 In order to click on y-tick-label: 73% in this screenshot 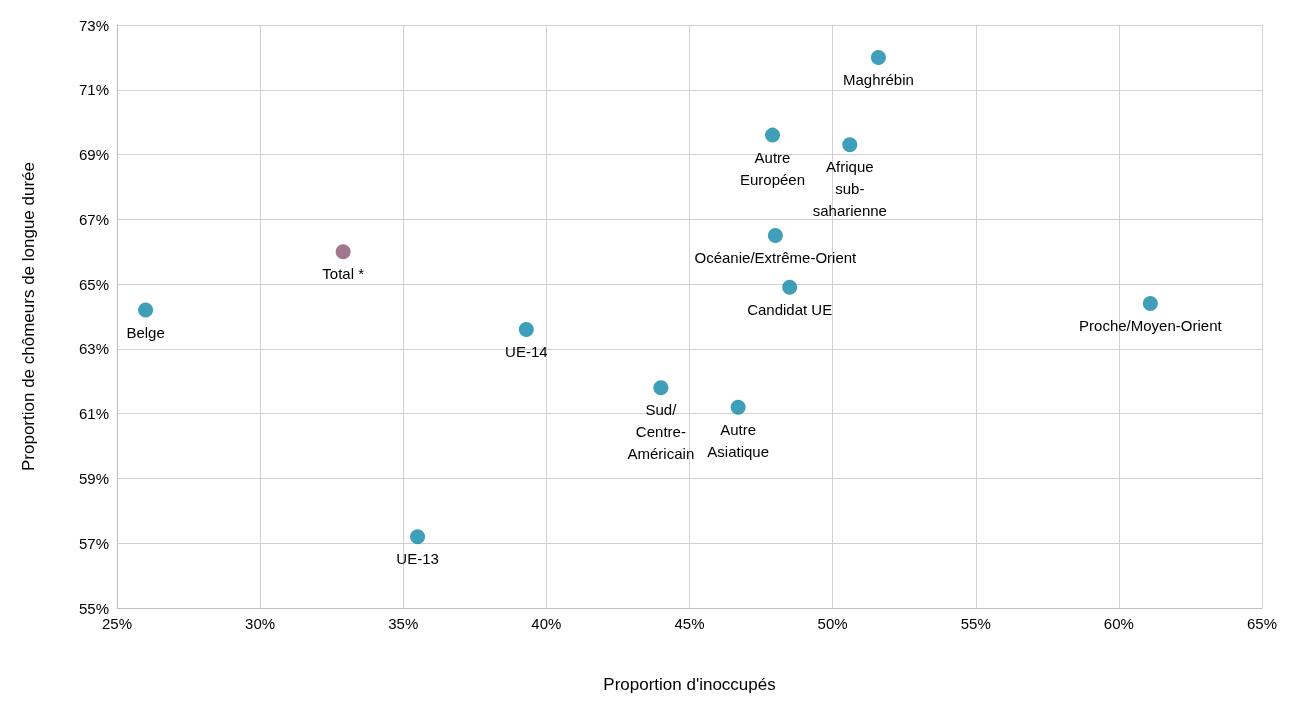, I will do `click(93, 25)`.